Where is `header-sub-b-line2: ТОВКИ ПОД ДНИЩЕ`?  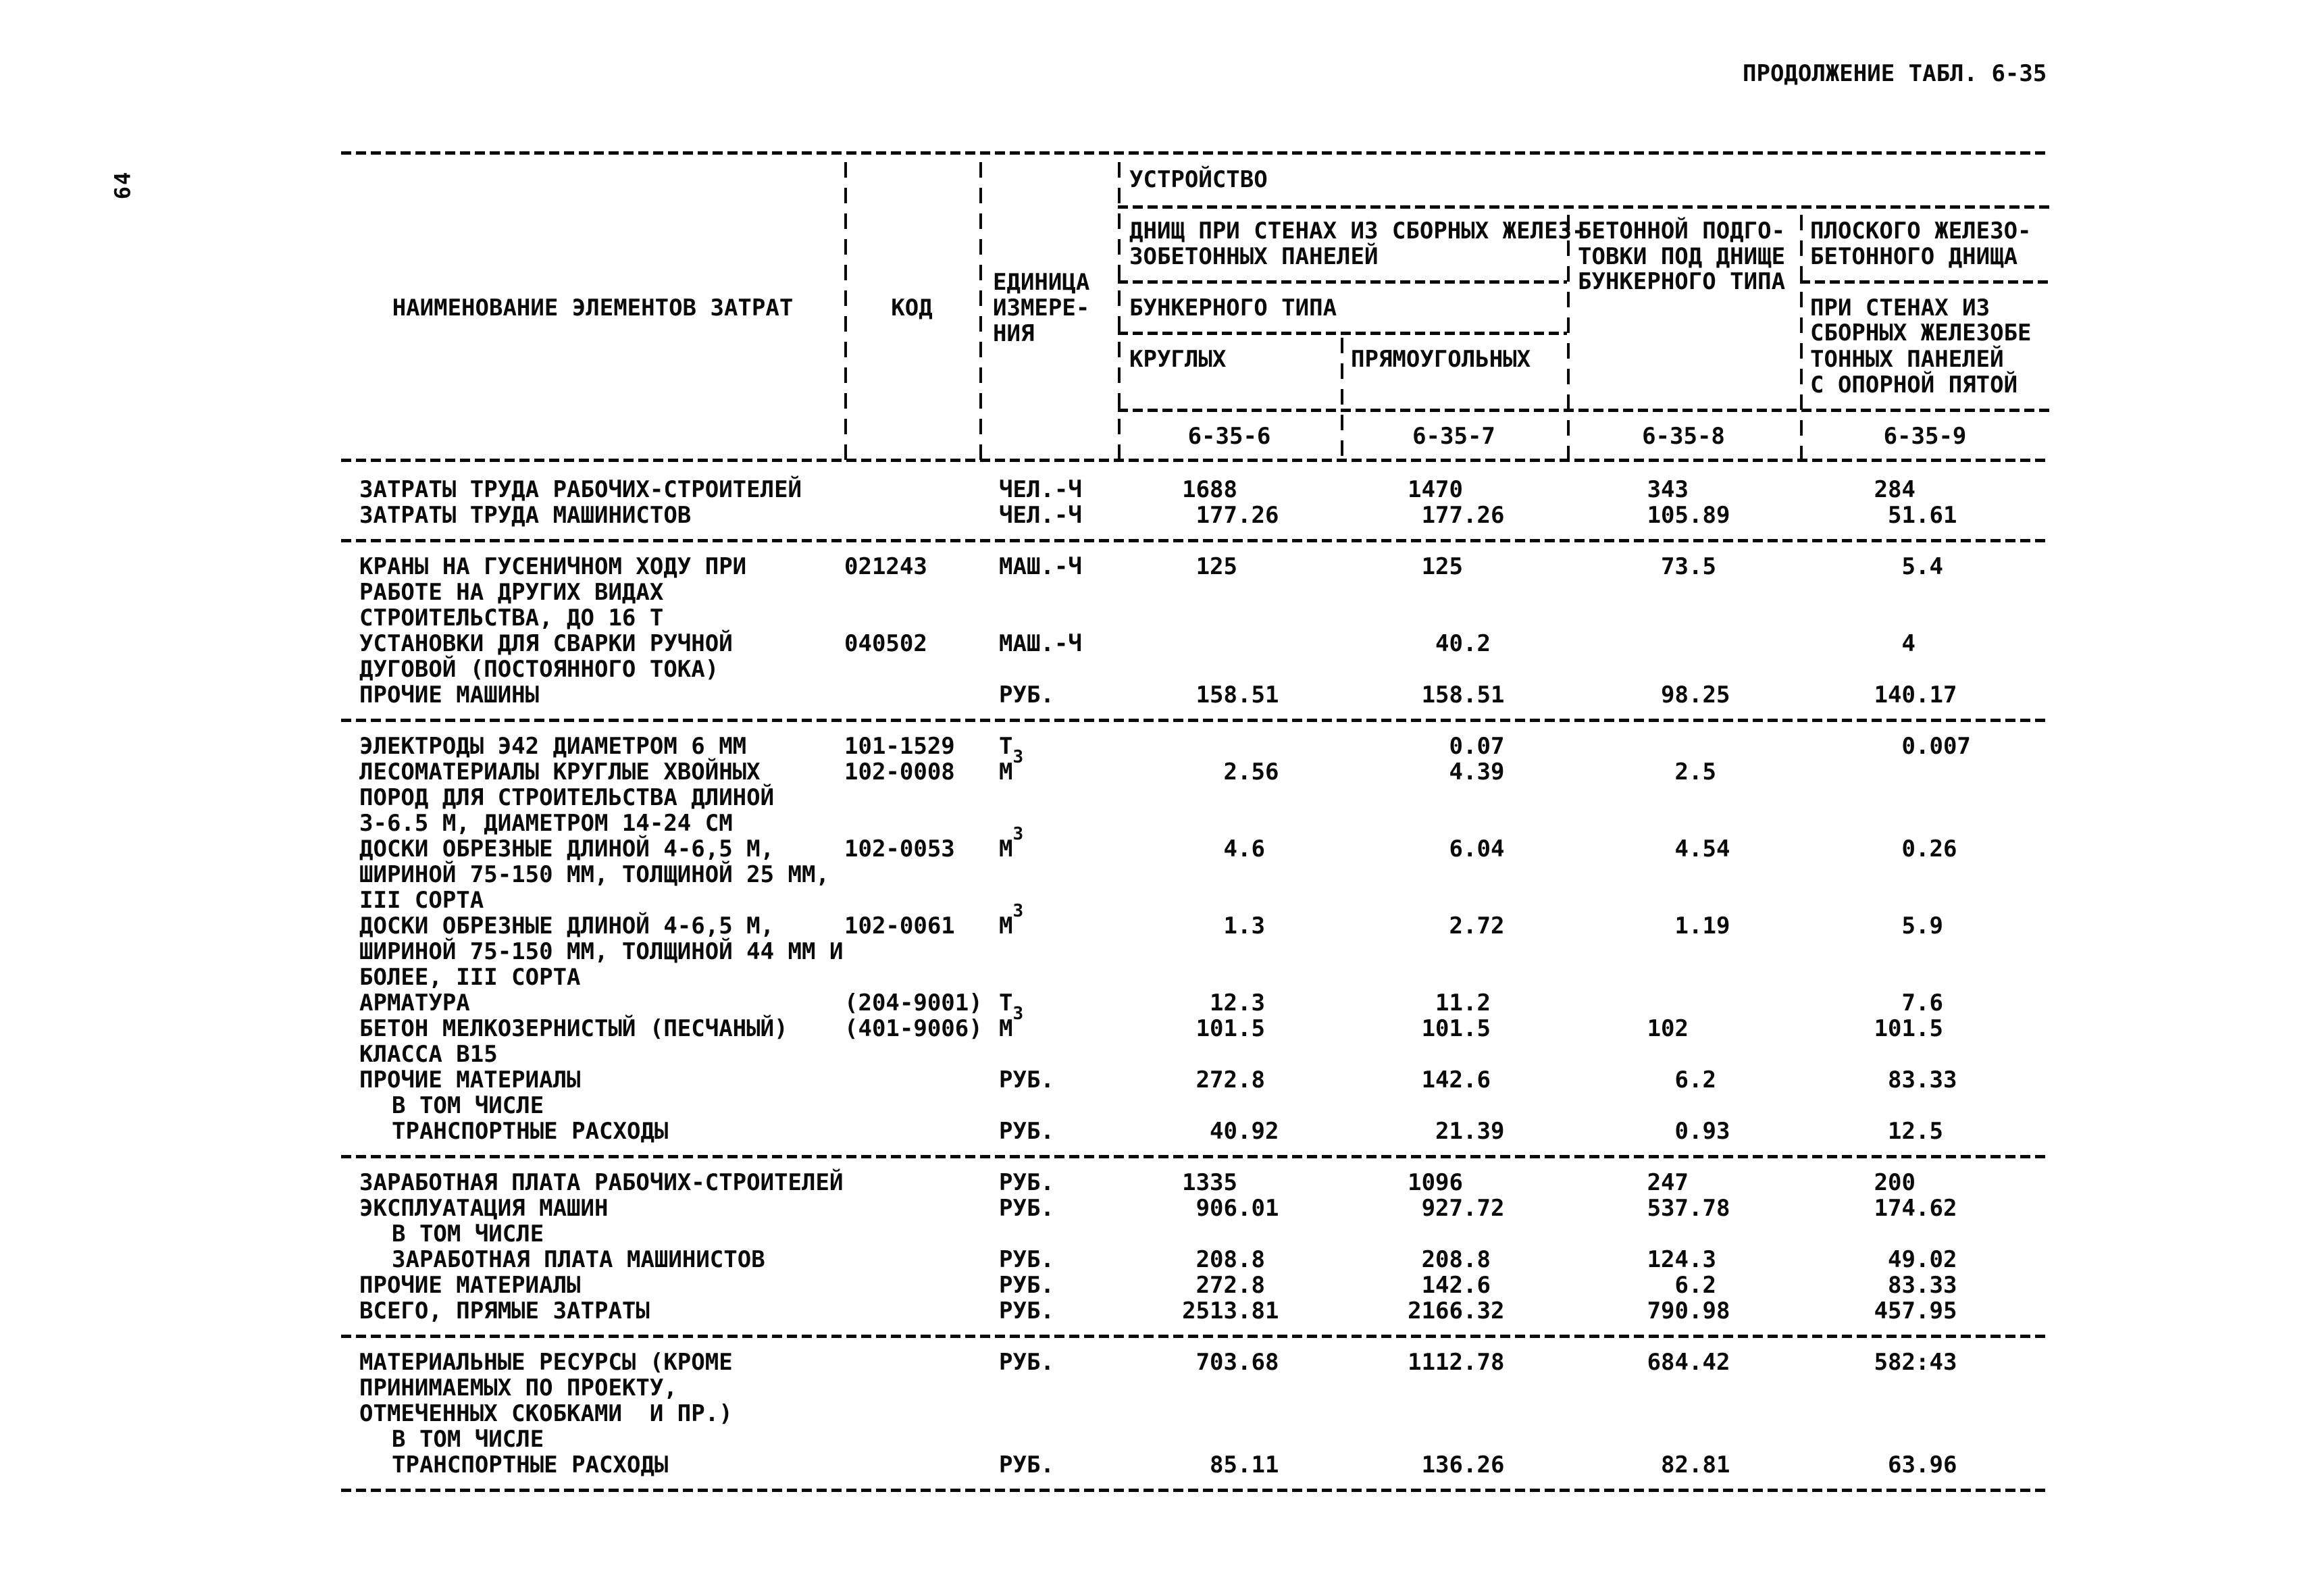
header-sub-b-line2: ТОВКИ ПОД ДНИЩЕ is located at coordinates (1682, 256).